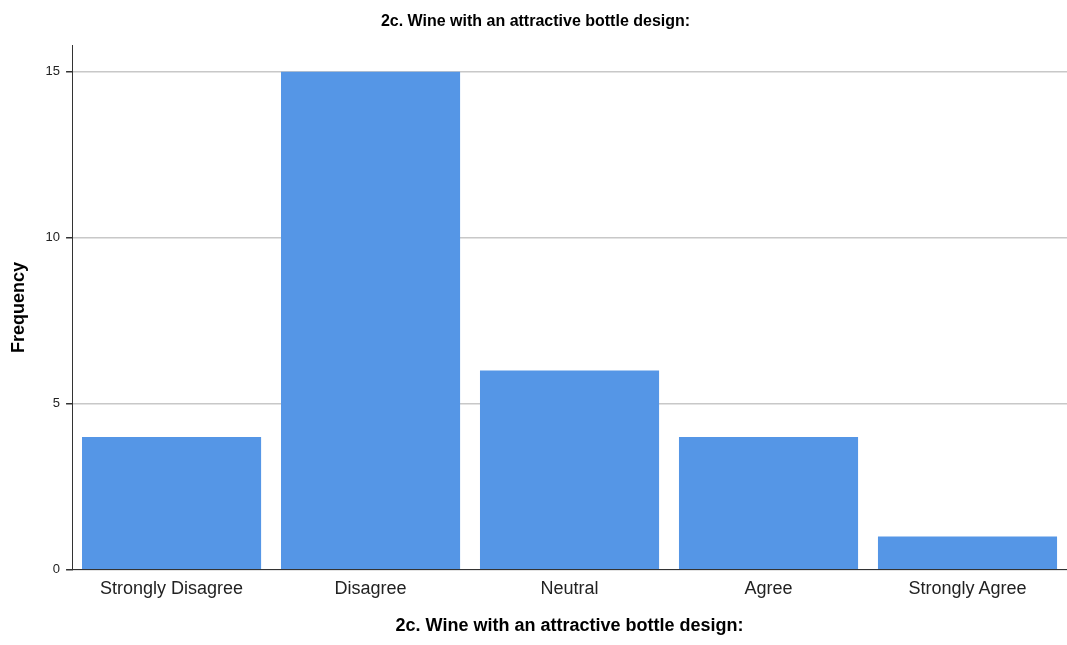 This screenshot has height=645, width=1067. Describe the element at coordinates (370, 587) in the screenshot. I see `x-tick-label: Disagree` at that location.